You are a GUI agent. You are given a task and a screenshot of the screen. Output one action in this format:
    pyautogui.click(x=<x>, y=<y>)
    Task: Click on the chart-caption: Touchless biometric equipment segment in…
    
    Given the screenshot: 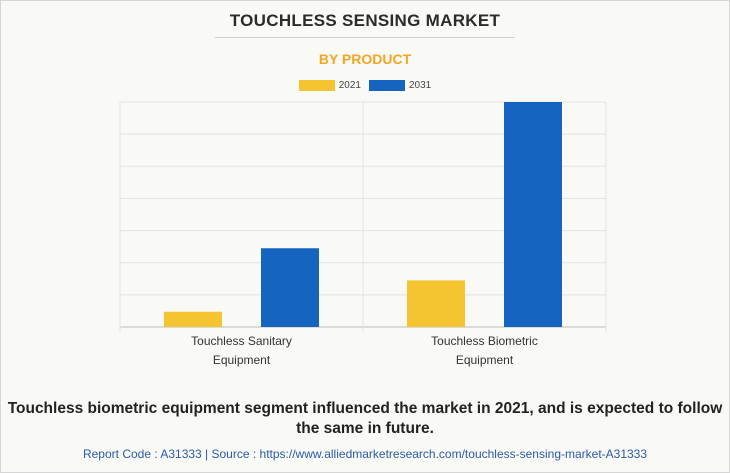 What is the action you would take?
    pyautogui.click(x=365, y=418)
    